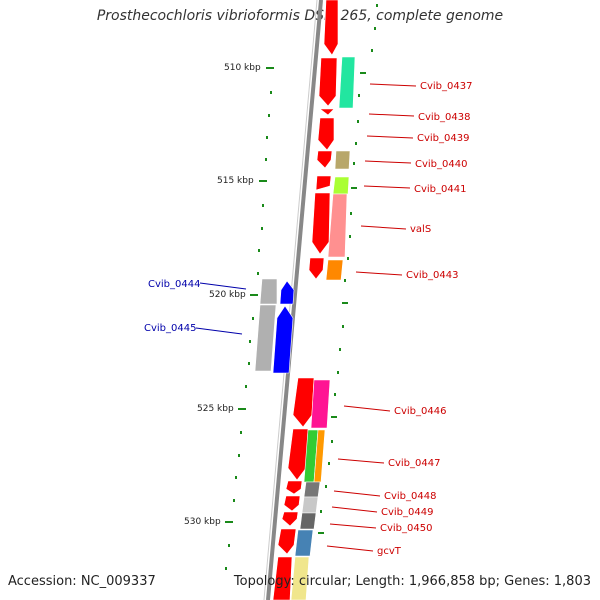  I want to click on kbp-ticks, so click(249, 295).